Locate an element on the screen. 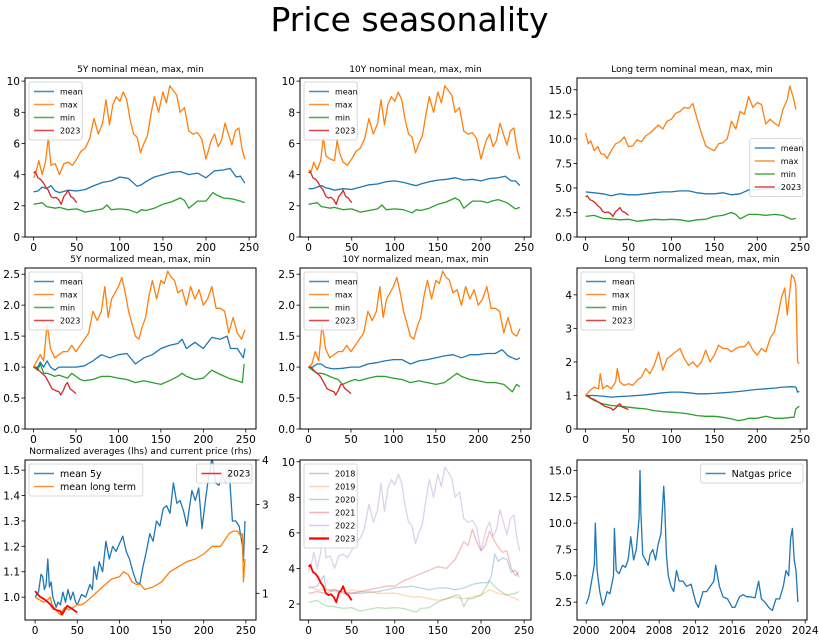 This screenshot has height=642, width=819. y-tick-label: 1.2 is located at coordinates (11, 547).